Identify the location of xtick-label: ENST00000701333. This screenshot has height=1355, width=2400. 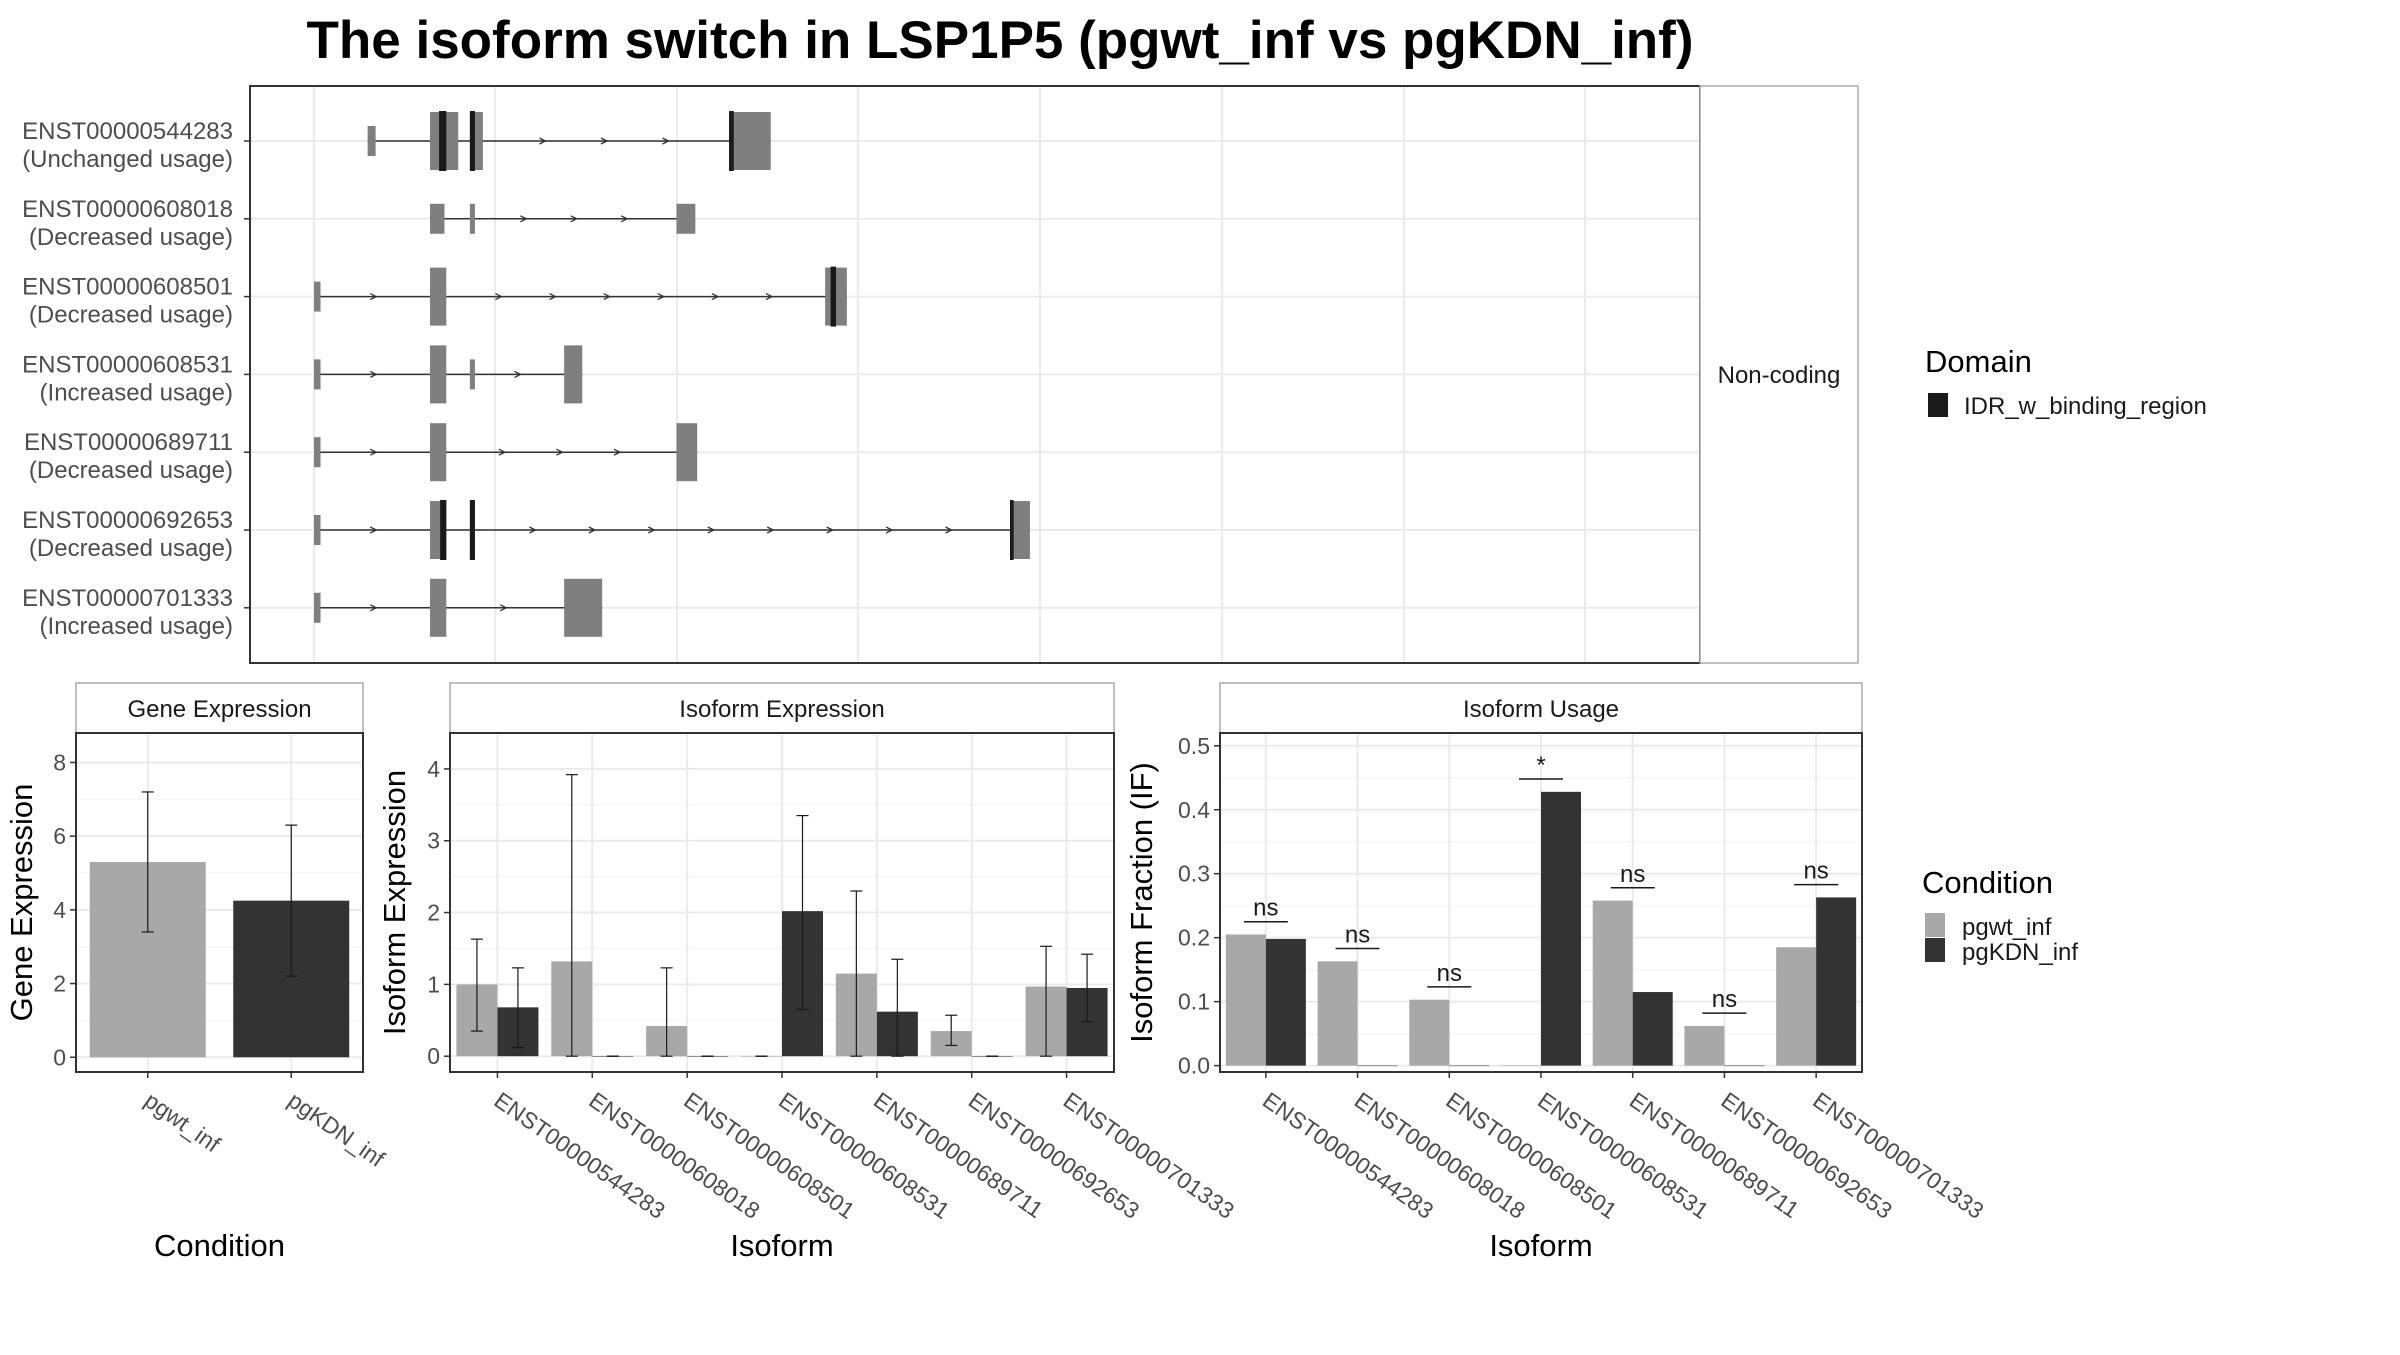
(1898, 1155).